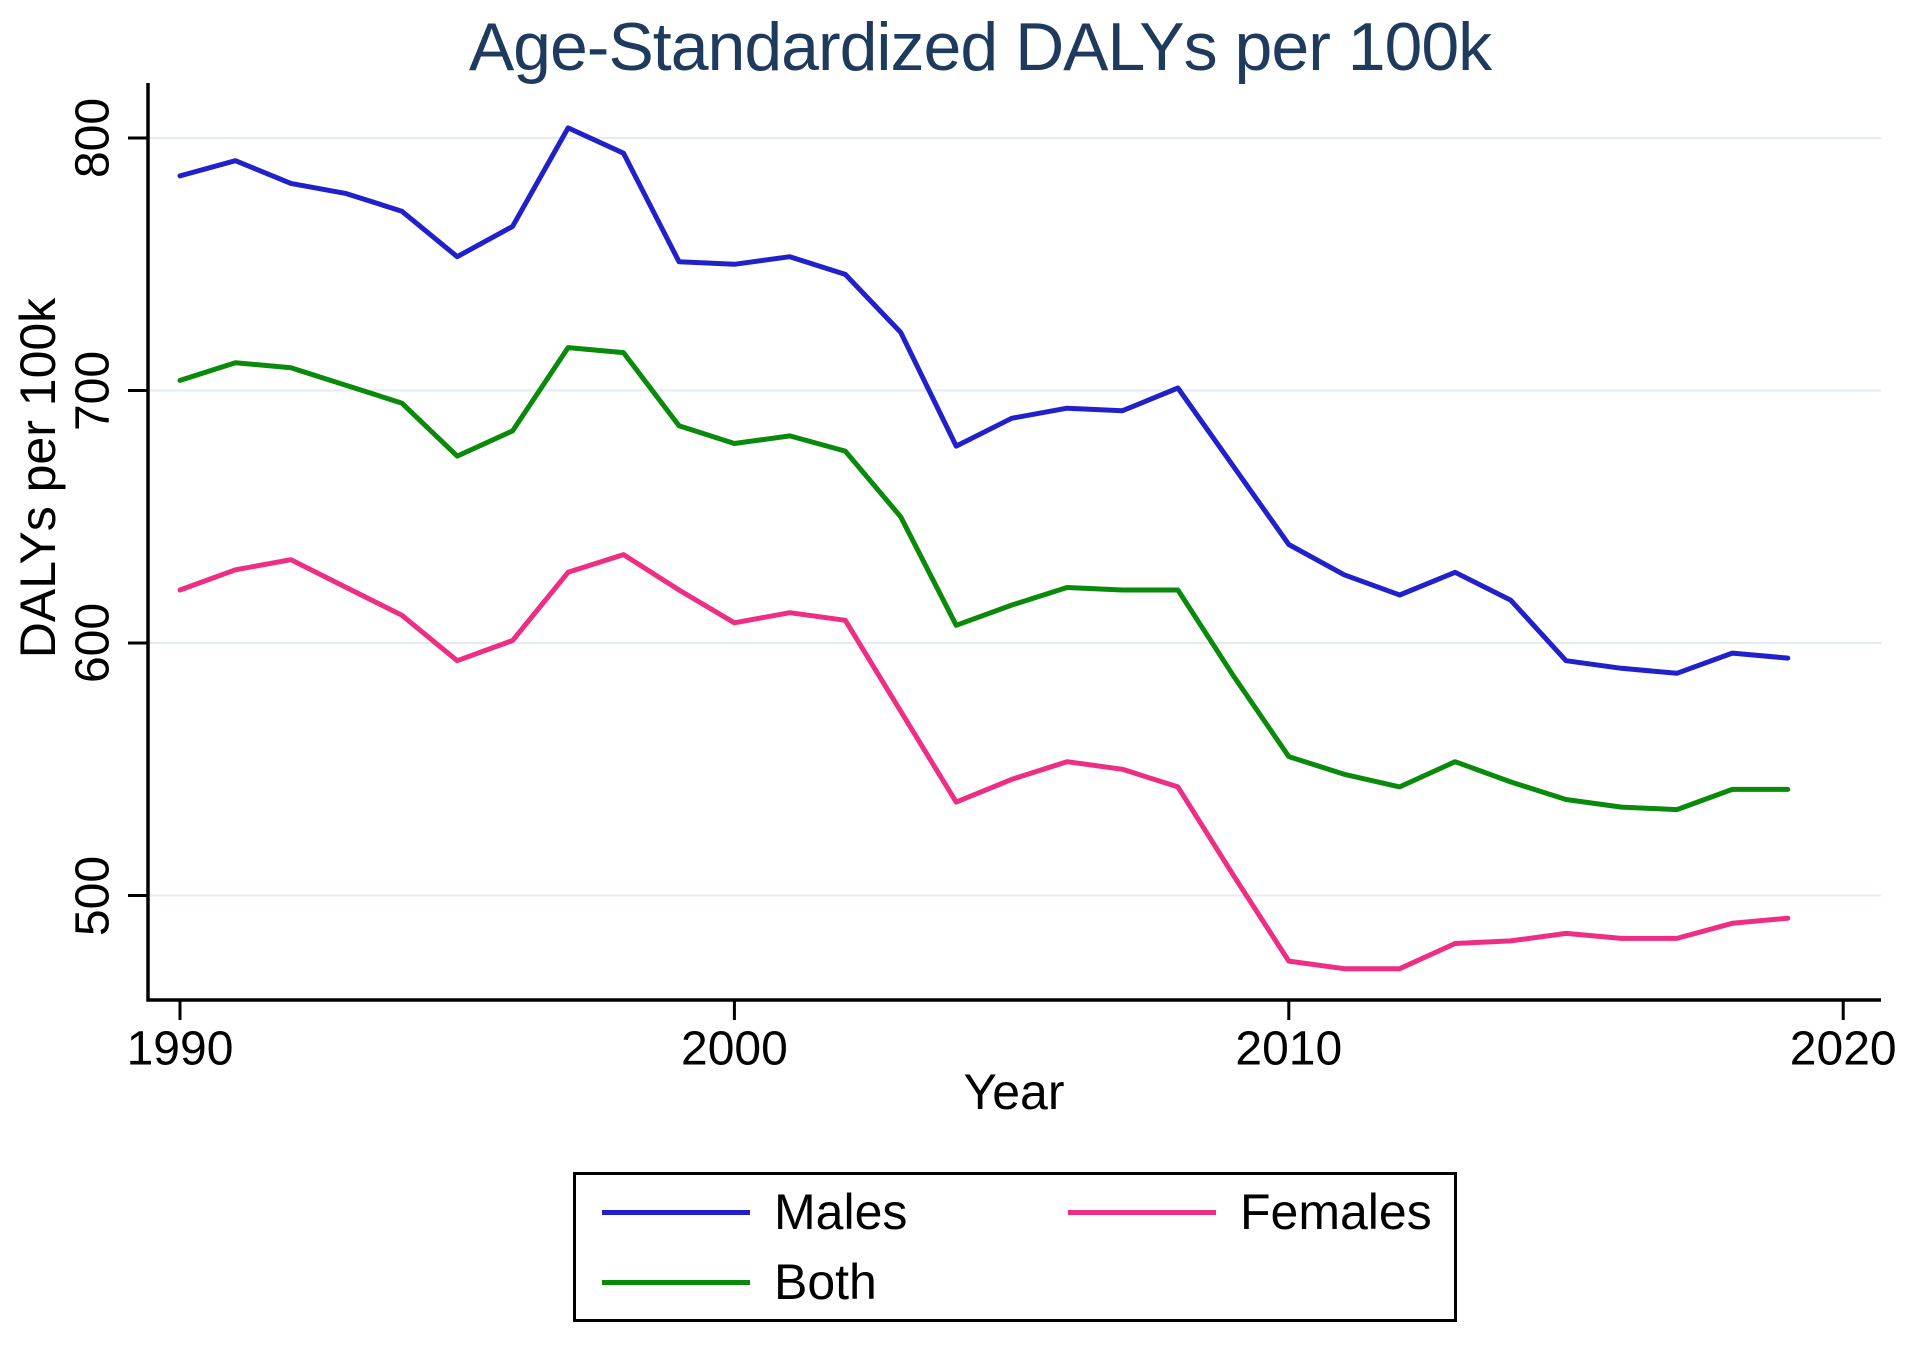 The height and width of the screenshot is (1346, 1907). I want to click on x-tick-label-2010: 2010, so click(1289, 1049).